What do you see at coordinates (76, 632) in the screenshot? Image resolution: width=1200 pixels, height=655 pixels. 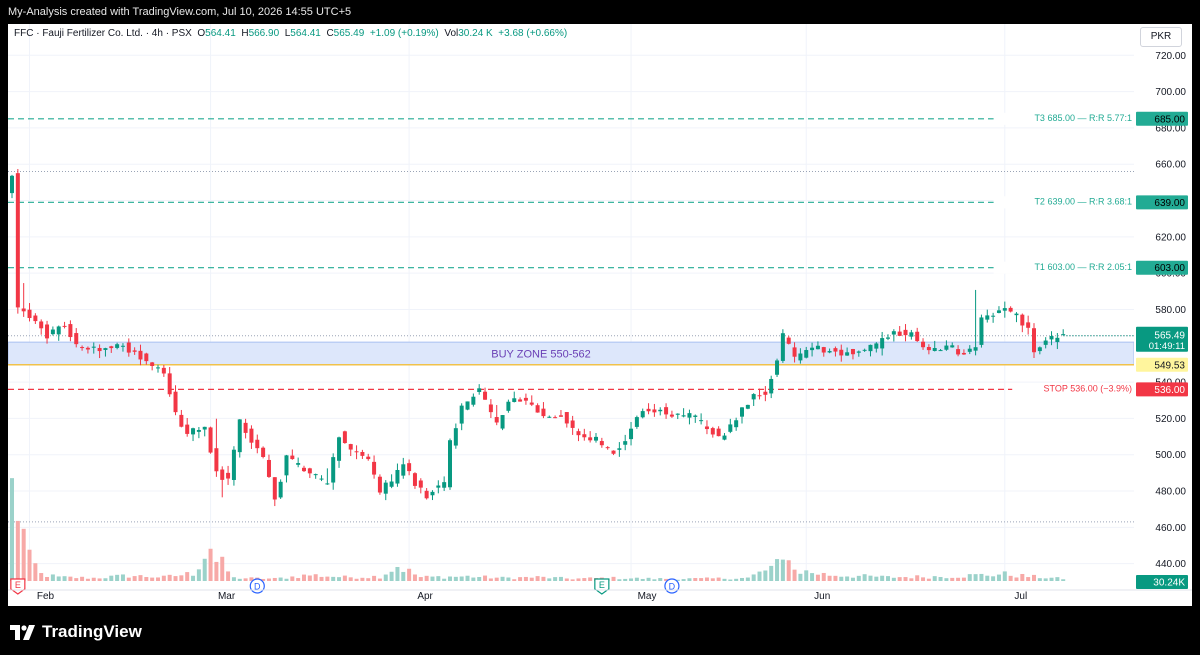 I see `tradingview-logo: TradingView` at bounding box center [76, 632].